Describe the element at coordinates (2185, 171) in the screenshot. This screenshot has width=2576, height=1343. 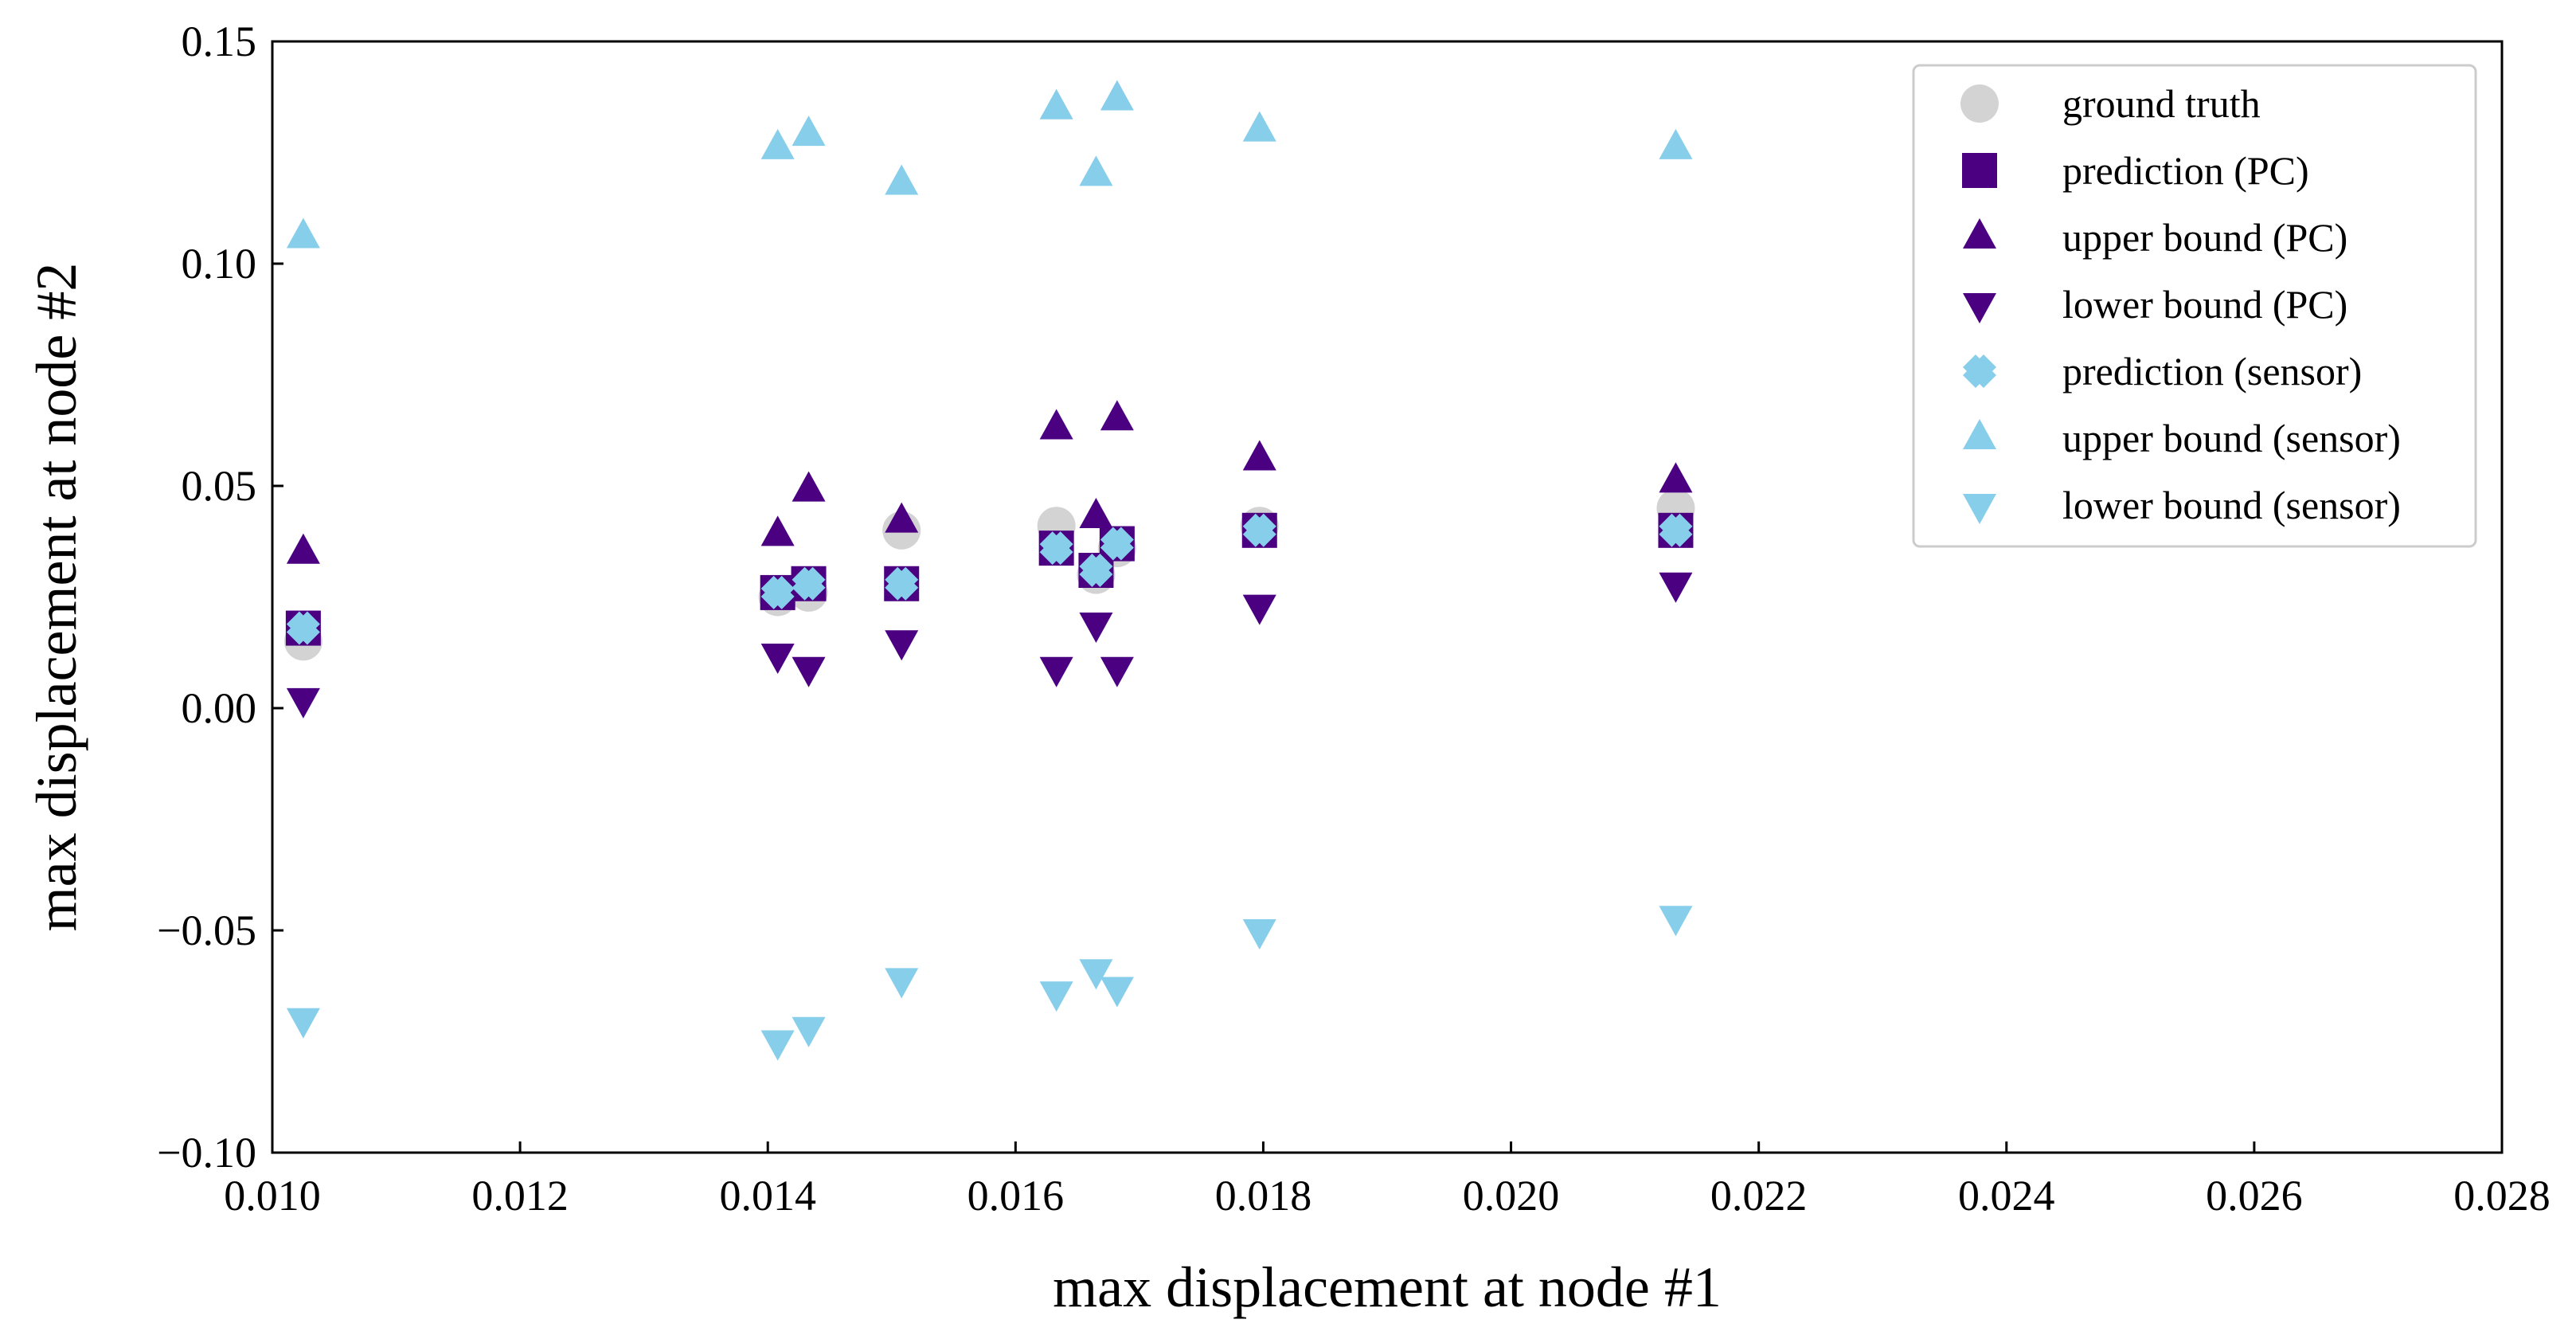
I see `legend-label: prediction (PC)` at that location.